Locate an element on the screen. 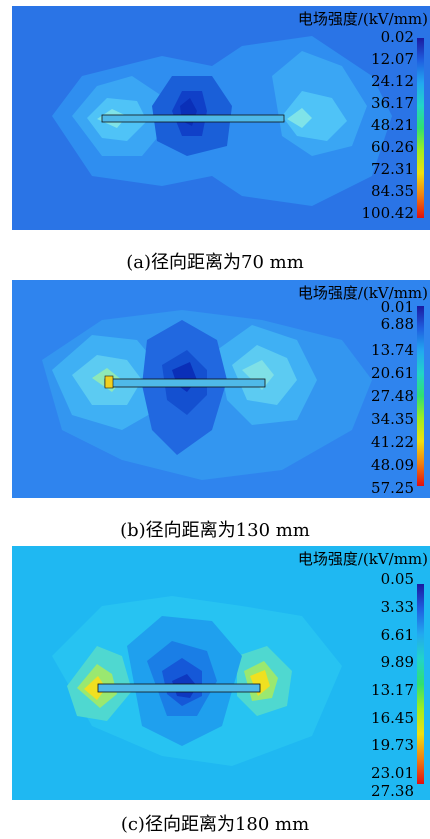  tick-label: 100.42 is located at coordinates (388, 213).